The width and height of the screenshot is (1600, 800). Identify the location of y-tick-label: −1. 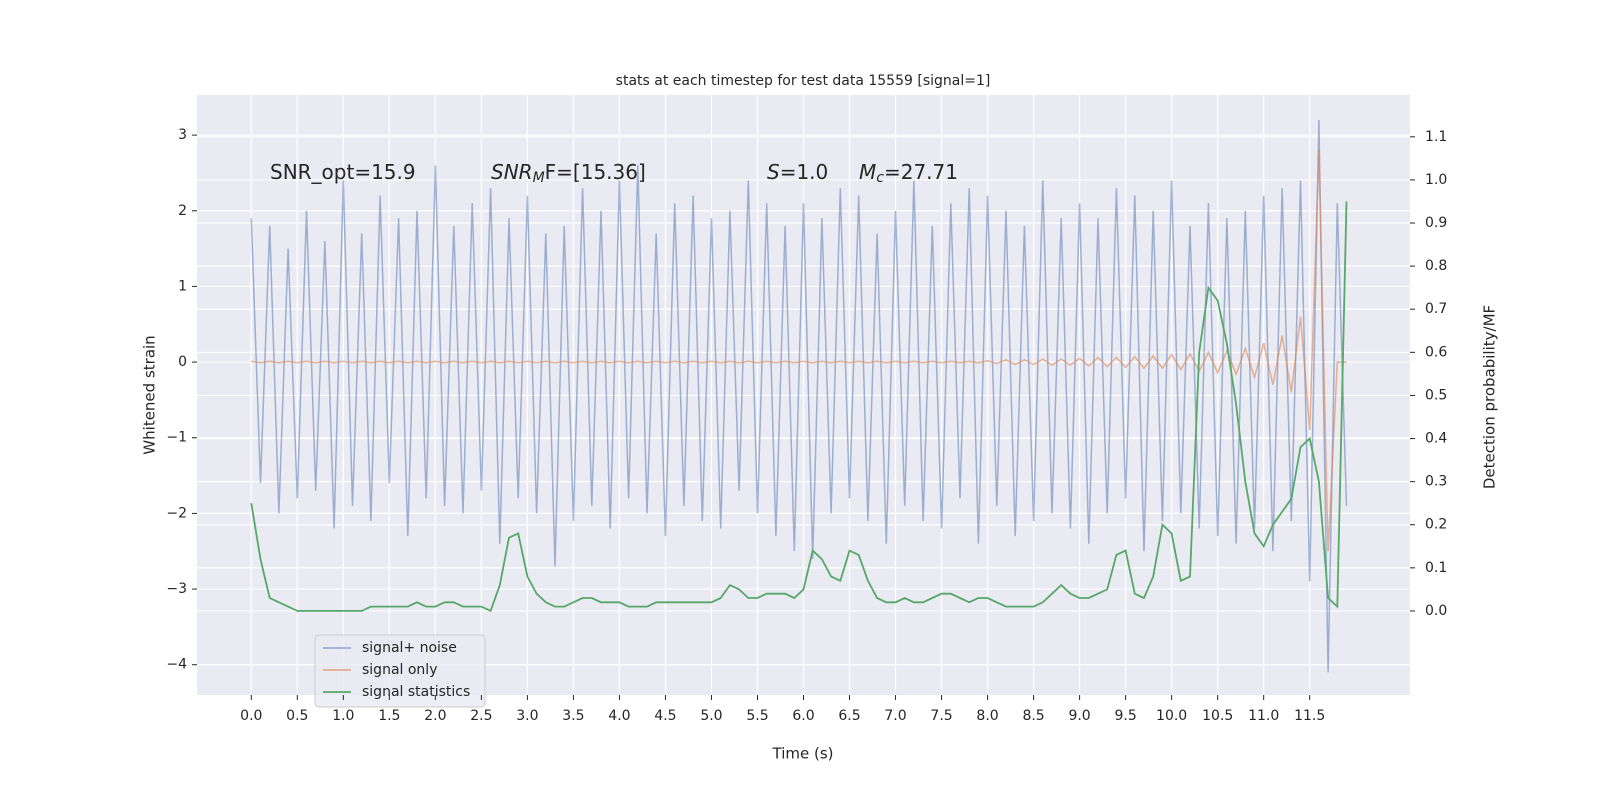
(176, 438).